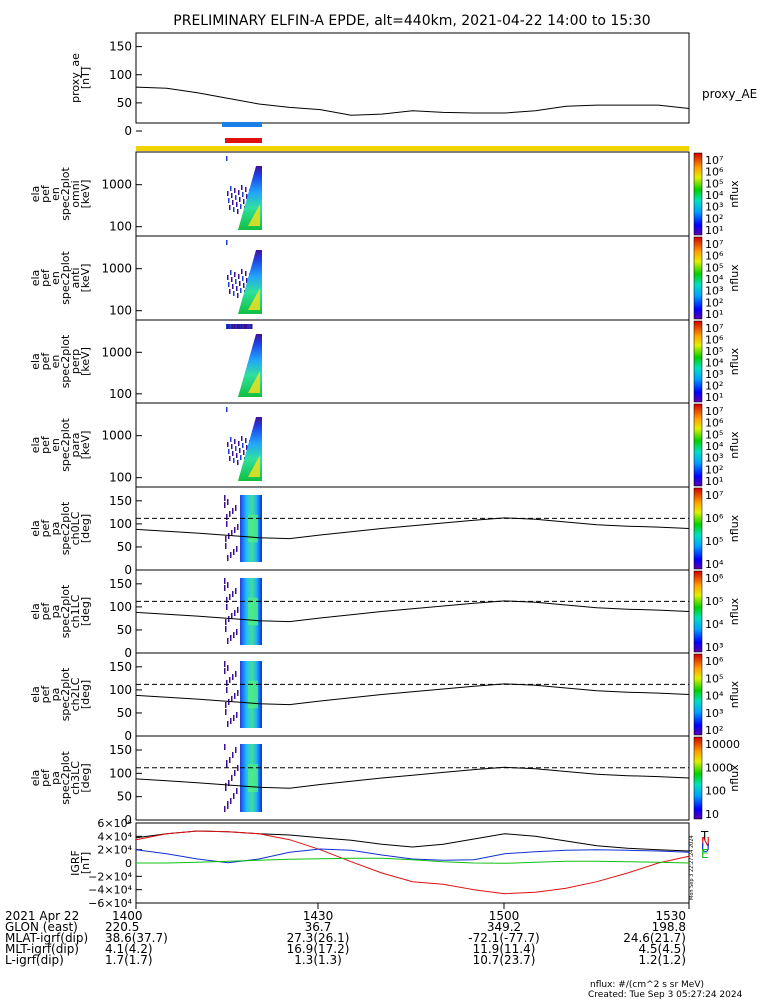 The width and height of the screenshot is (775, 1000). I want to click on proxy-ae-tick-label: 0, so click(128, 131).